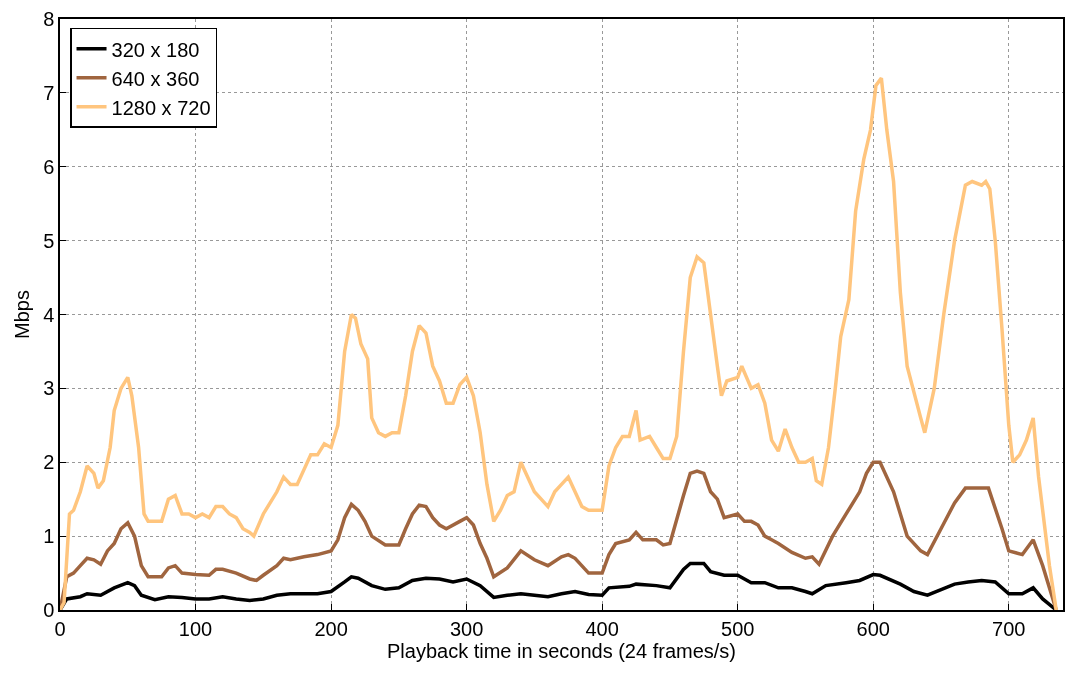 The width and height of the screenshot is (1073, 680). I want to click on x-tick-label: 200, so click(331, 628).